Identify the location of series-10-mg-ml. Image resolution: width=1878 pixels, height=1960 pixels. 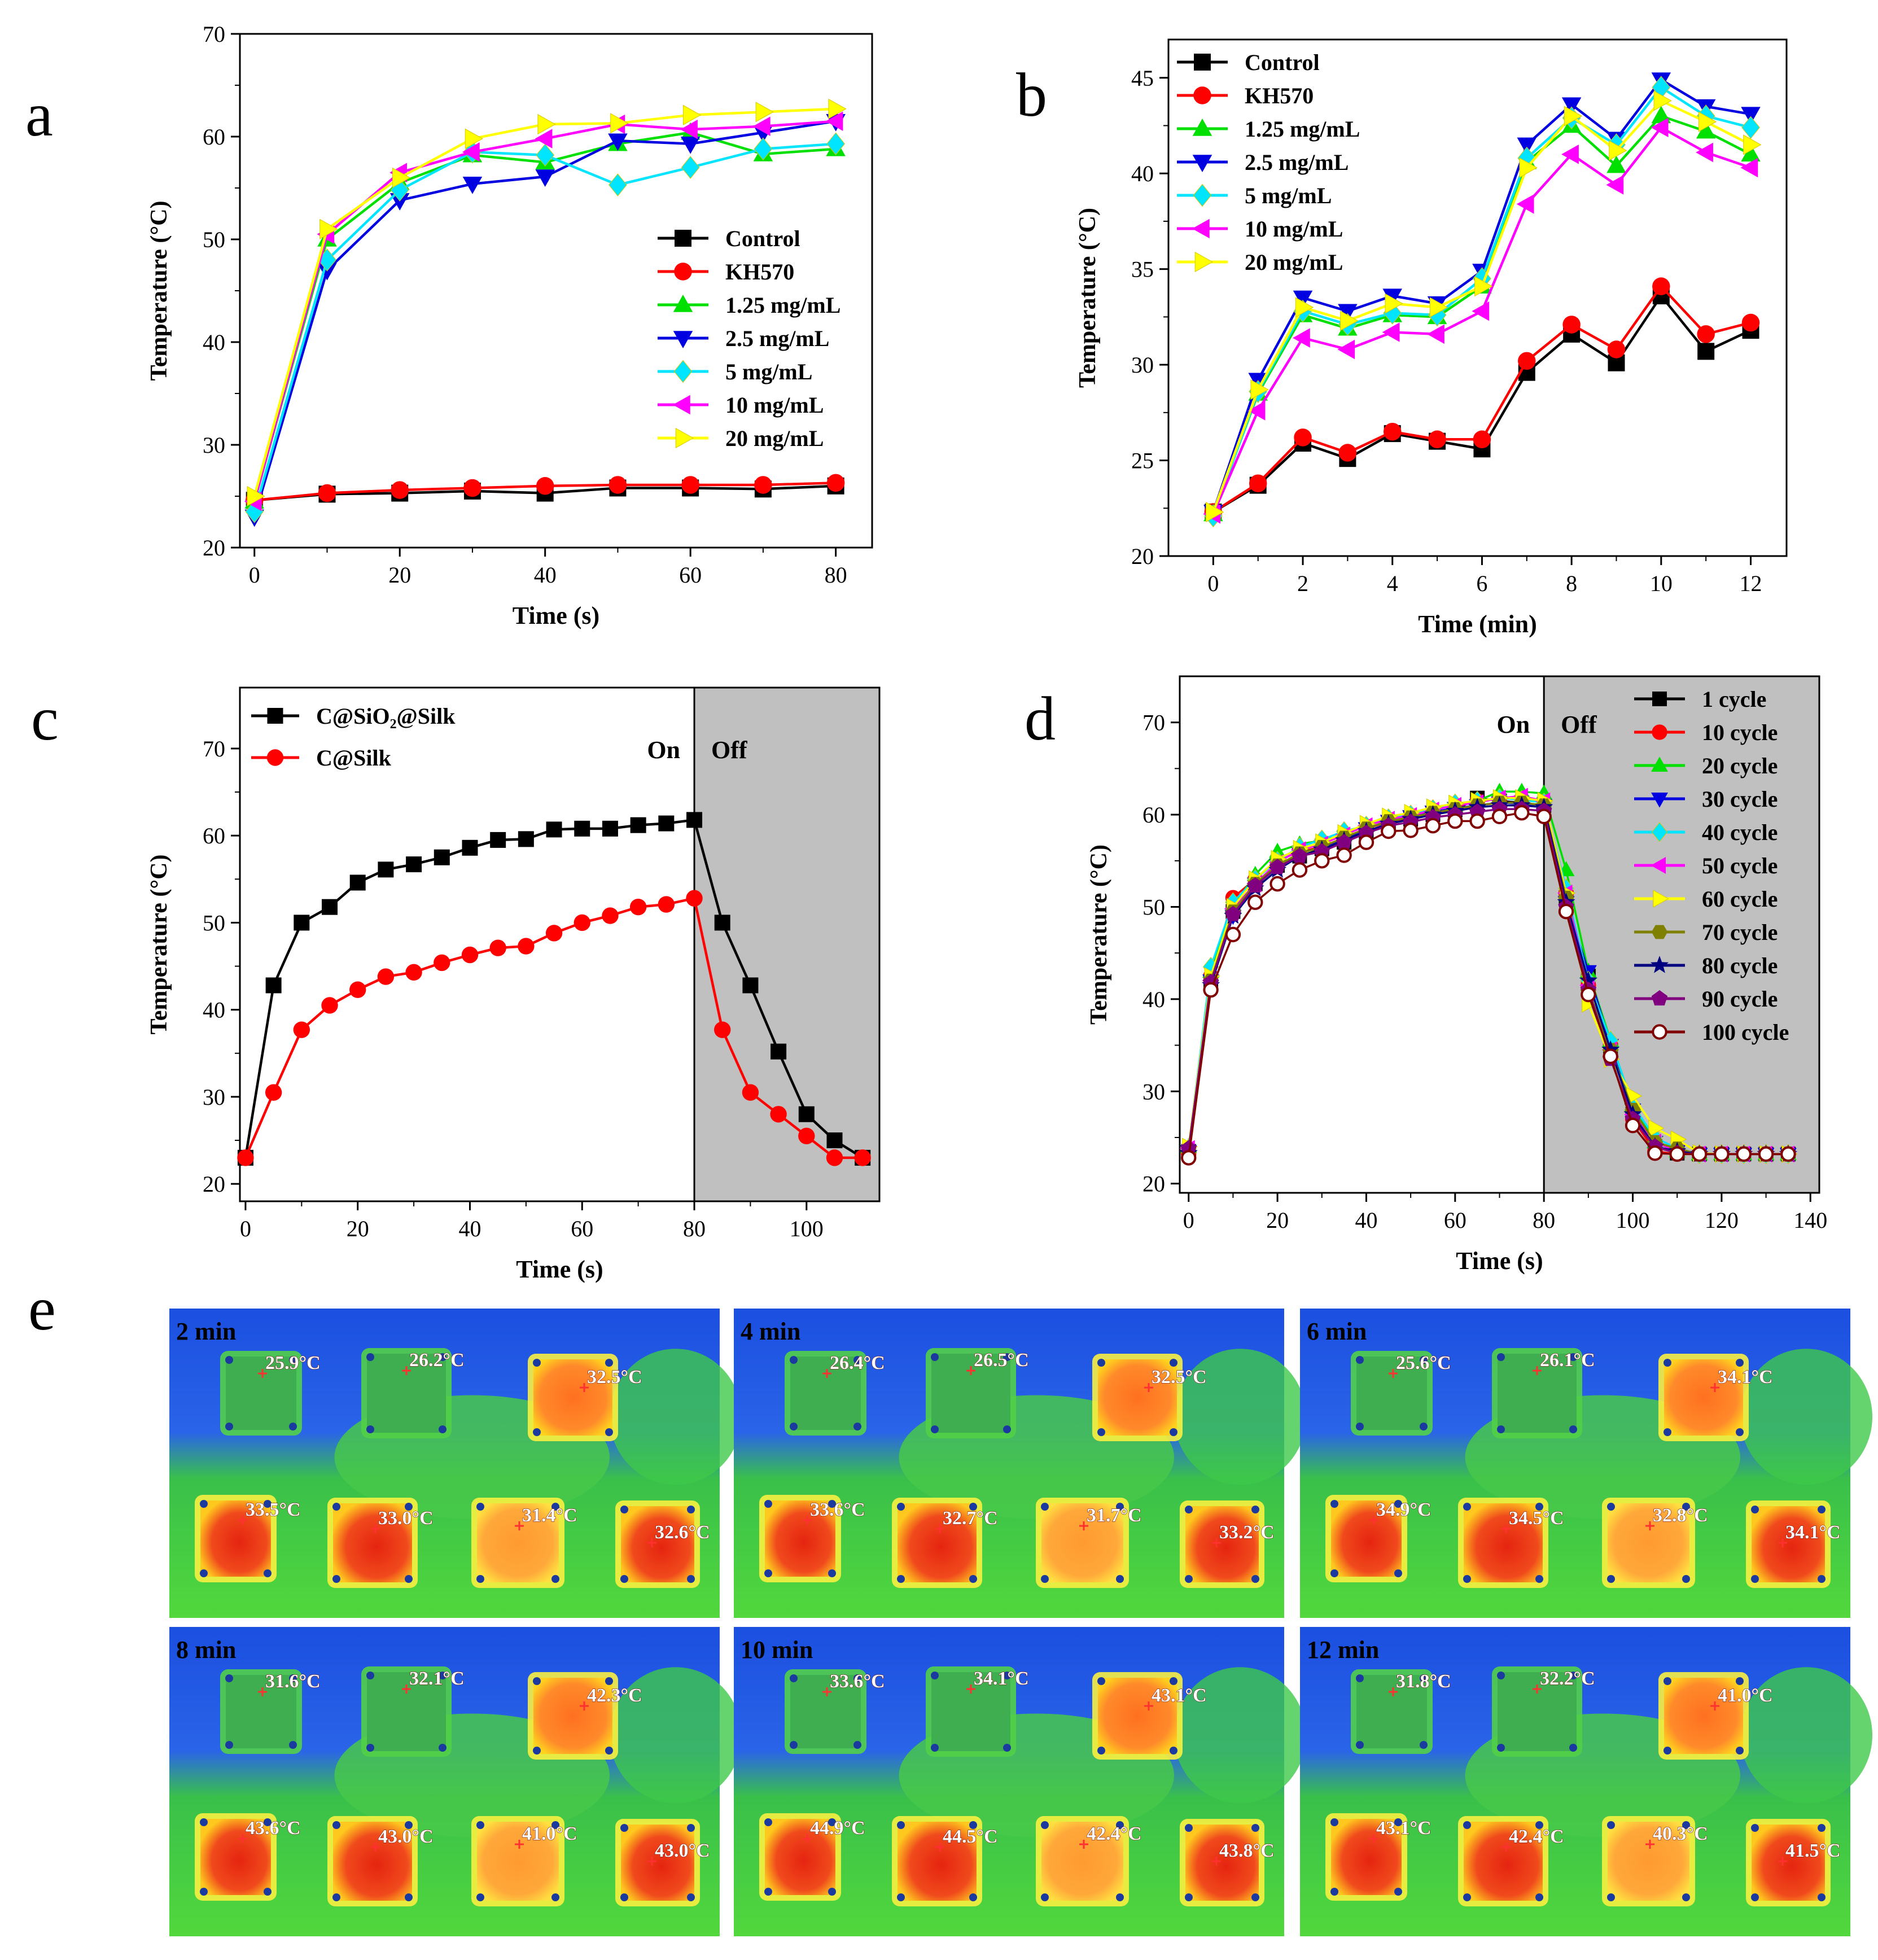
(1481, 320).